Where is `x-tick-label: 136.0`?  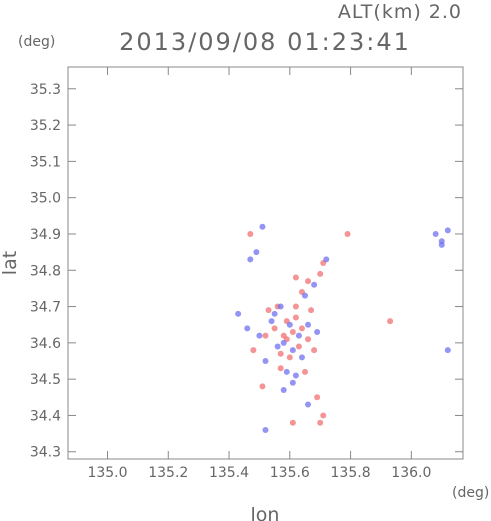
x-tick-label: 136.0 is located at coordinates (411, 473).